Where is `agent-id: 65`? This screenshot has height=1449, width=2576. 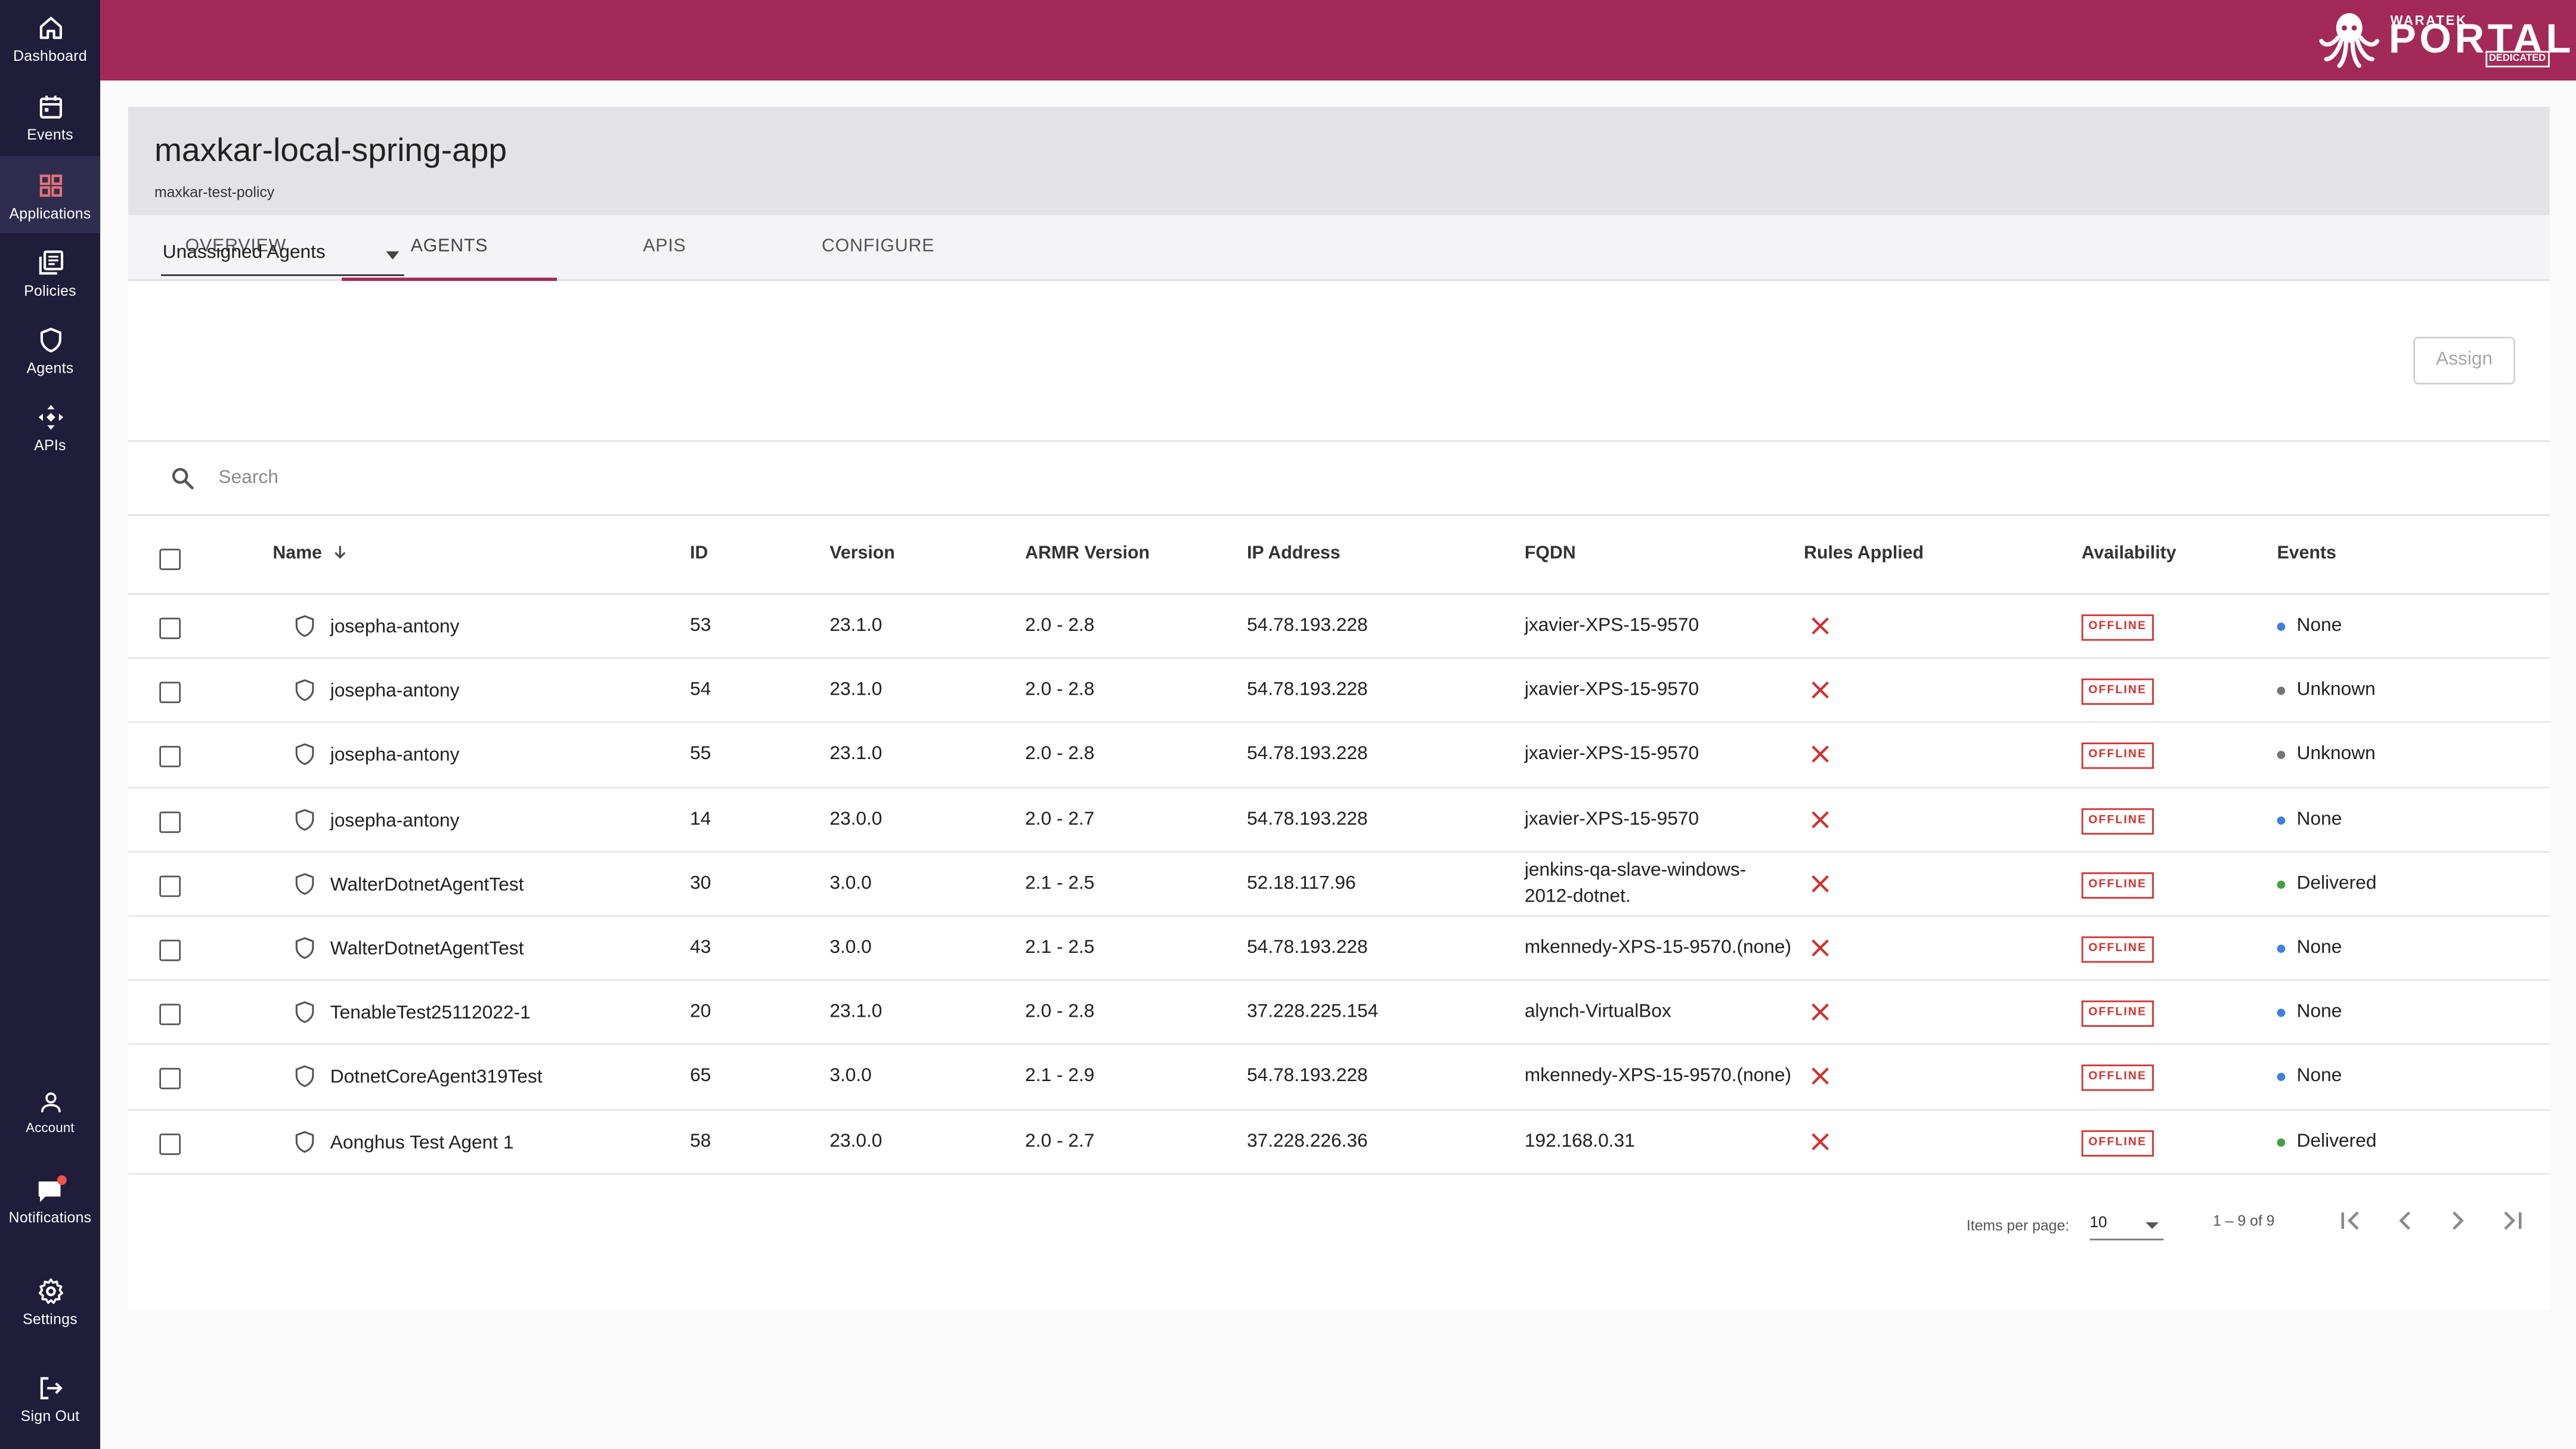
agent-id: 65 is located at coordinates (701, 1077).